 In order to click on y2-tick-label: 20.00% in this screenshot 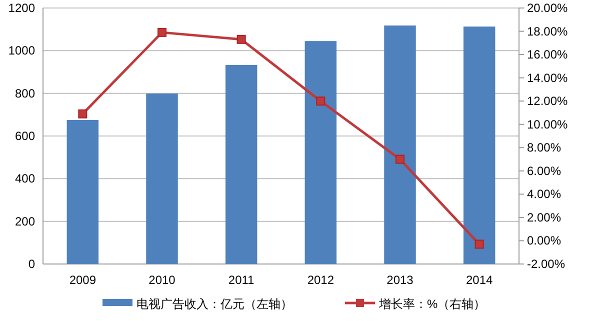, I will do `click(547, 8)`.